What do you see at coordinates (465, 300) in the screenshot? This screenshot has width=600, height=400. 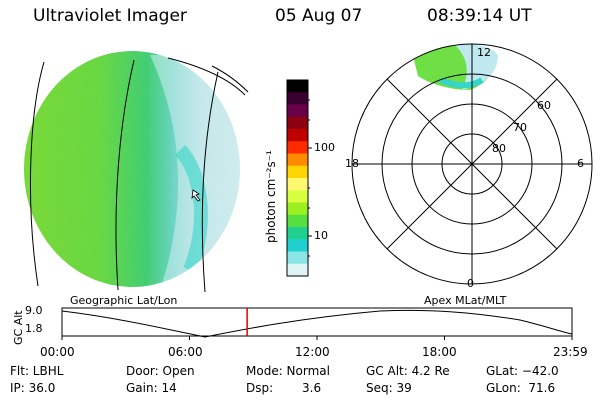 I see `apex-label: Apex MLat/MLT` at bounding box center [465, 300].